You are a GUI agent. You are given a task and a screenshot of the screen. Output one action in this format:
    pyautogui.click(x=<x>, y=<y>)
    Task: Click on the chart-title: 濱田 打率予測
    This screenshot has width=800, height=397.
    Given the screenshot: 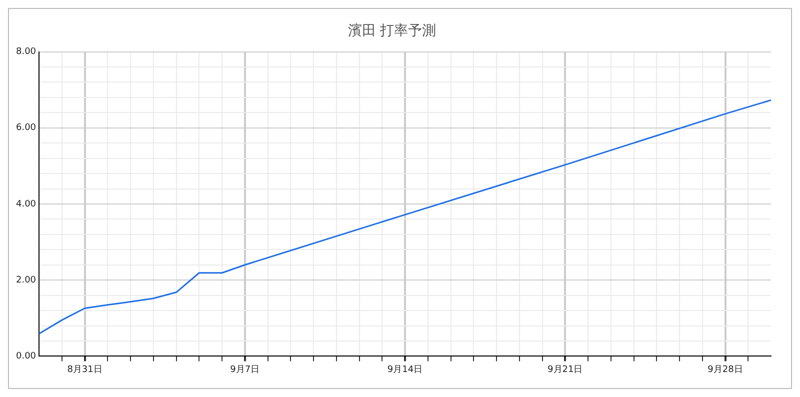 What is the action you would take?
    pyautogui.click(x=392, y=31)
    